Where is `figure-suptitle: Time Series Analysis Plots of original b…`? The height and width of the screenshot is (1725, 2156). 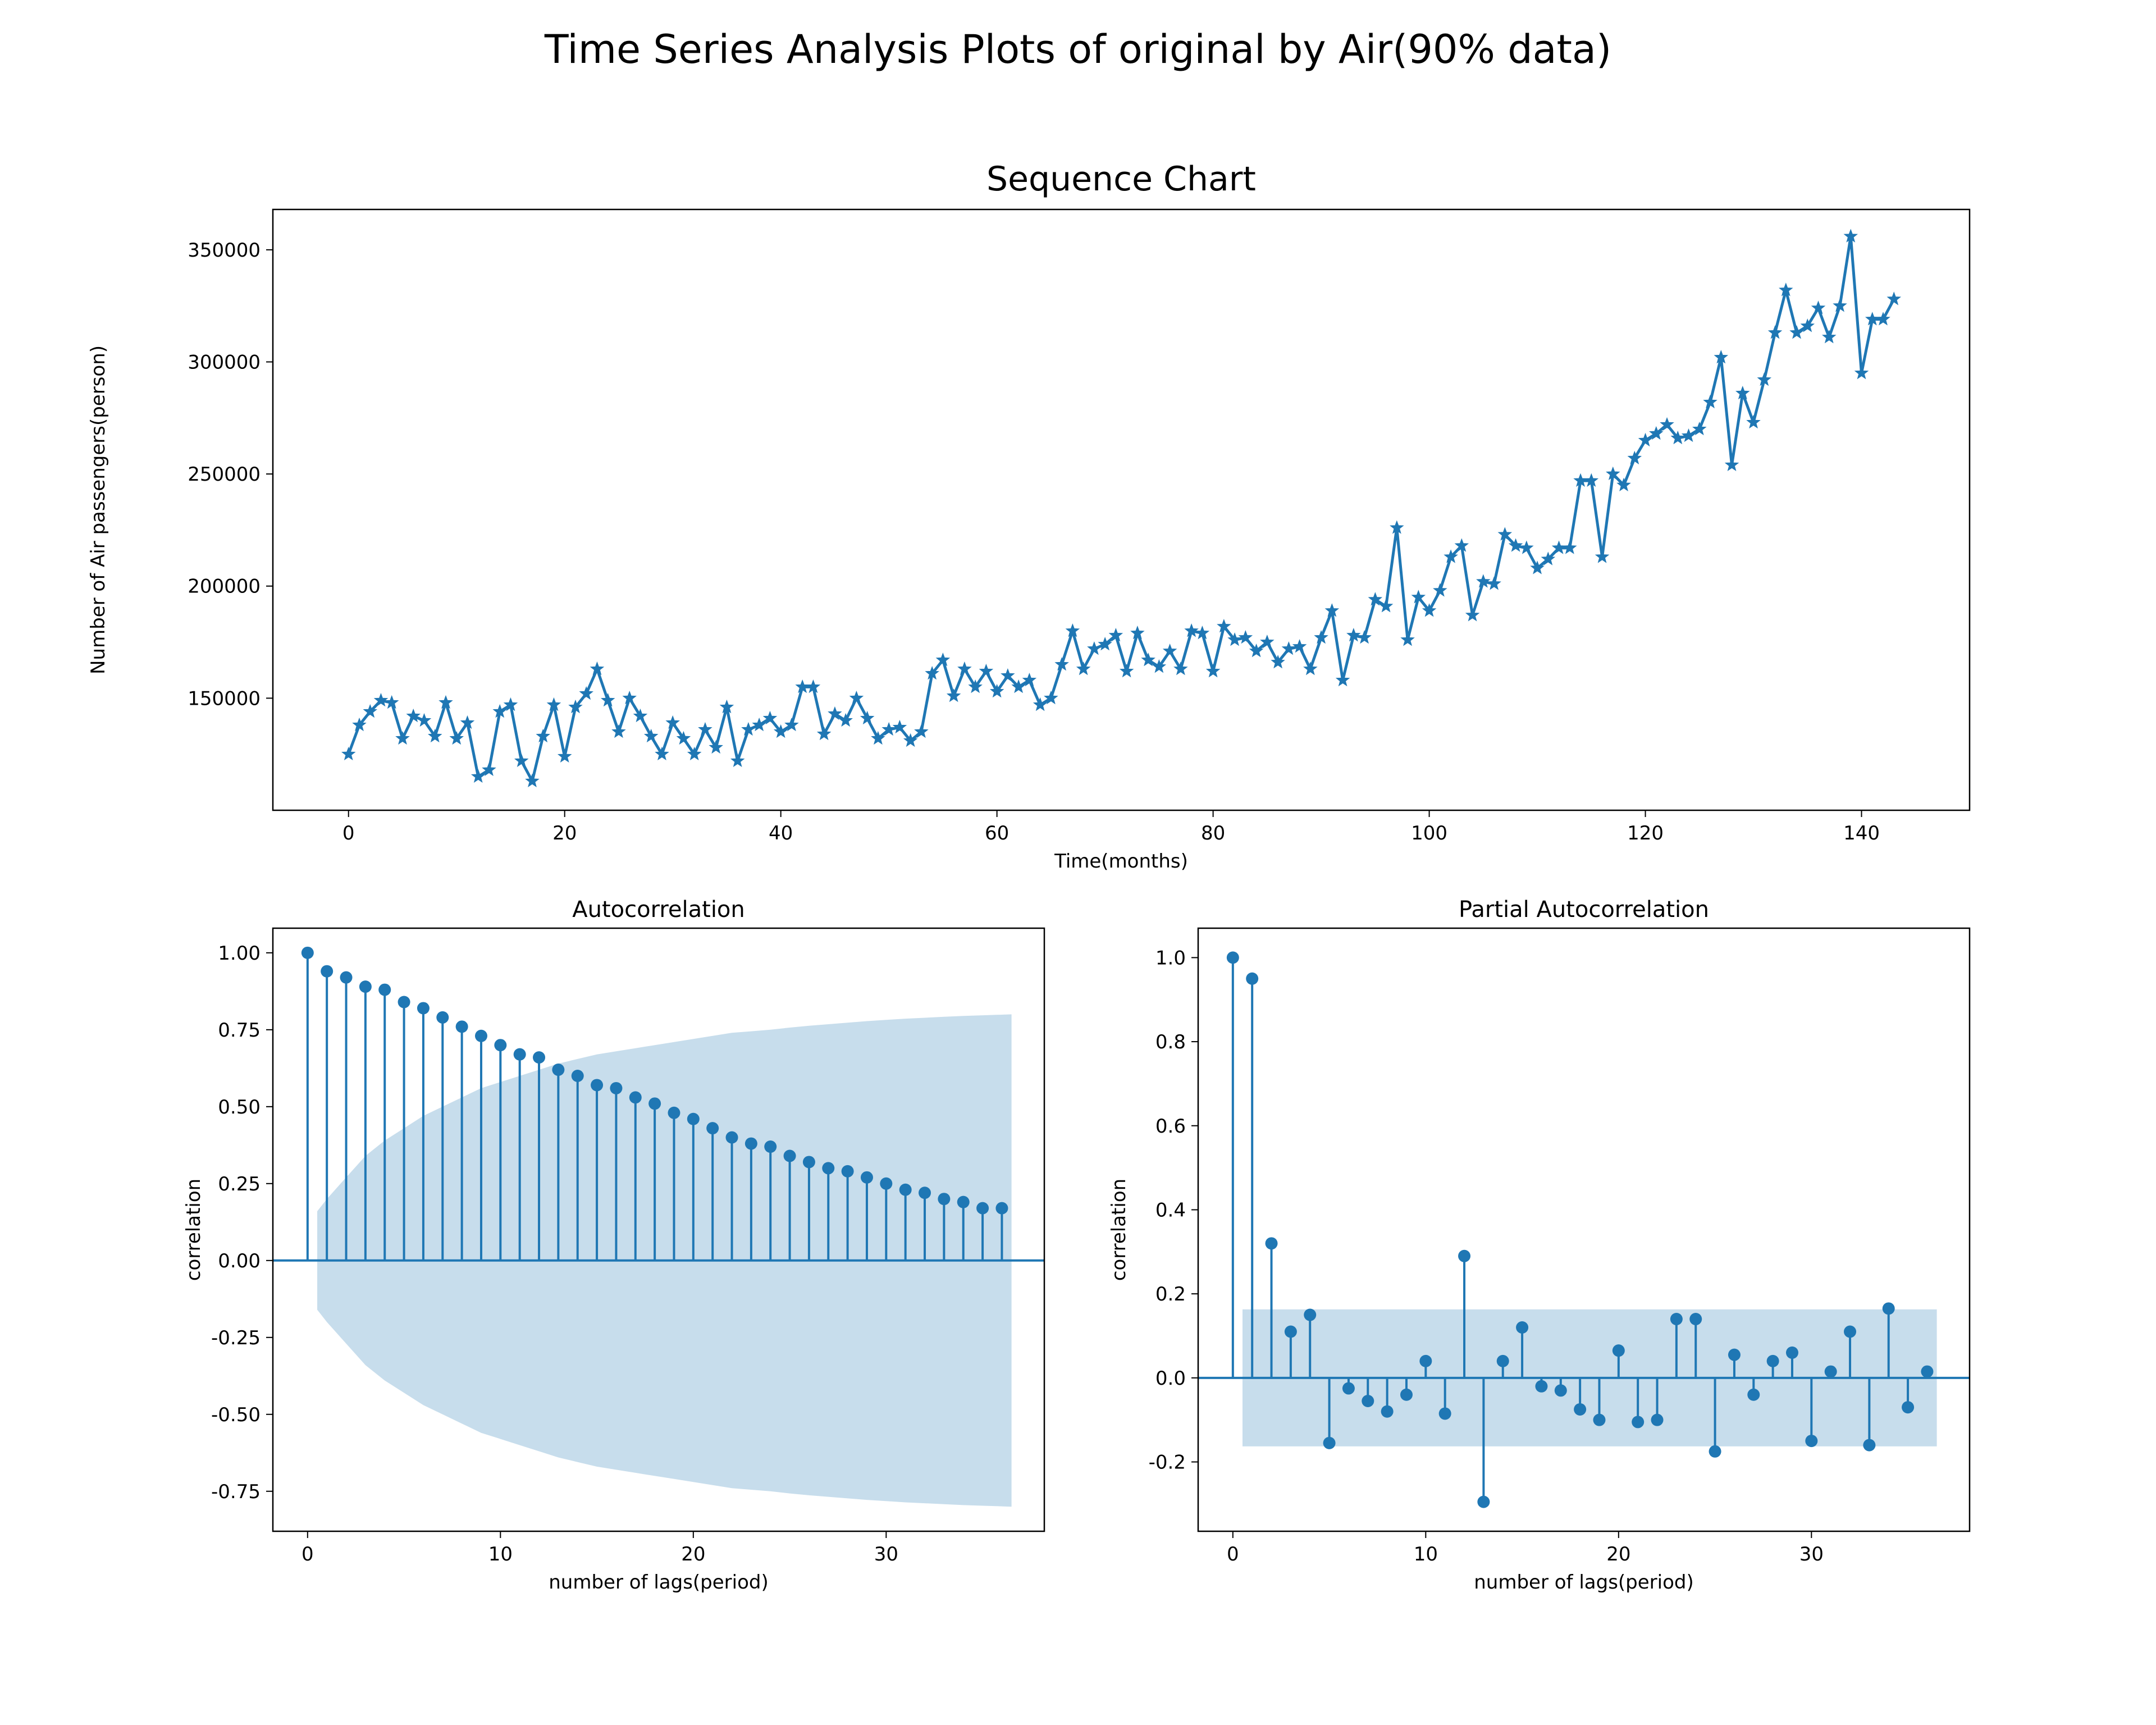 figure-suptitle: Time Series Analysis Plots of original b… is located at coordinates (1077, 49).